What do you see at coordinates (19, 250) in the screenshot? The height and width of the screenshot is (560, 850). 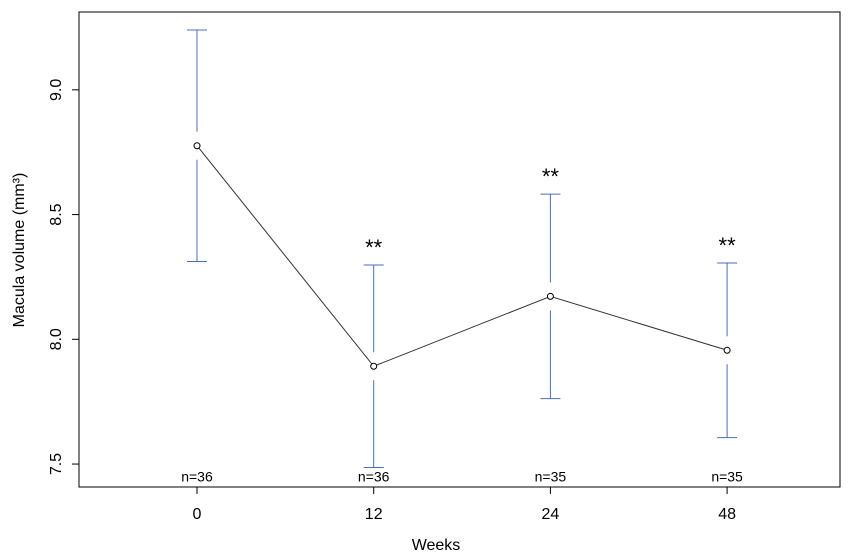 I see `y-axis-title: Macula volume (mm³)` at bounding box center [19, 250].